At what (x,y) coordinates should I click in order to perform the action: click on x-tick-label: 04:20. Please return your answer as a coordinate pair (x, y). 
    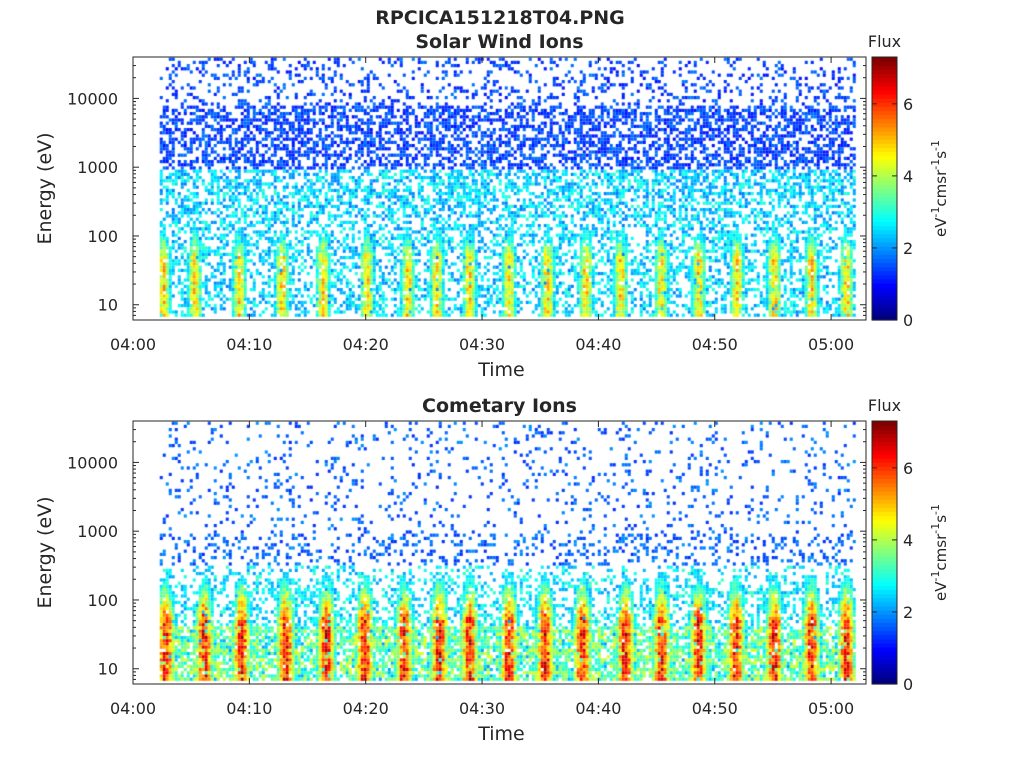
    Looking at the image, I should click on (366, 708).